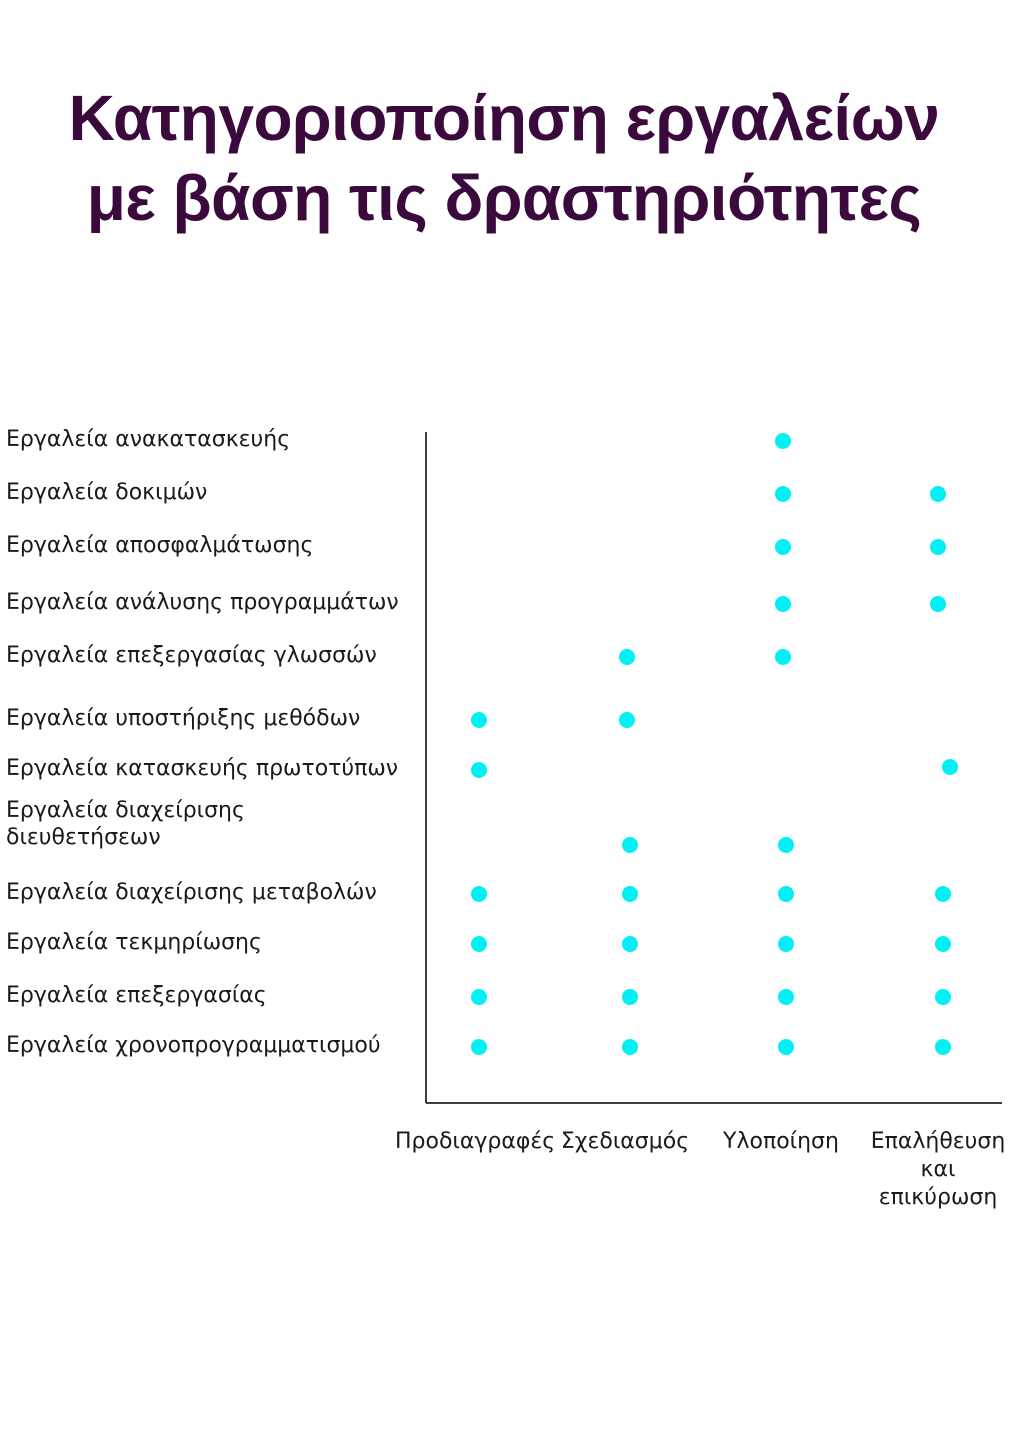  What do you see at coordinates (475, 1141) in the screenshot?
I see `column-label: Προδιαγραφές` at bounding box center [475, 1141].